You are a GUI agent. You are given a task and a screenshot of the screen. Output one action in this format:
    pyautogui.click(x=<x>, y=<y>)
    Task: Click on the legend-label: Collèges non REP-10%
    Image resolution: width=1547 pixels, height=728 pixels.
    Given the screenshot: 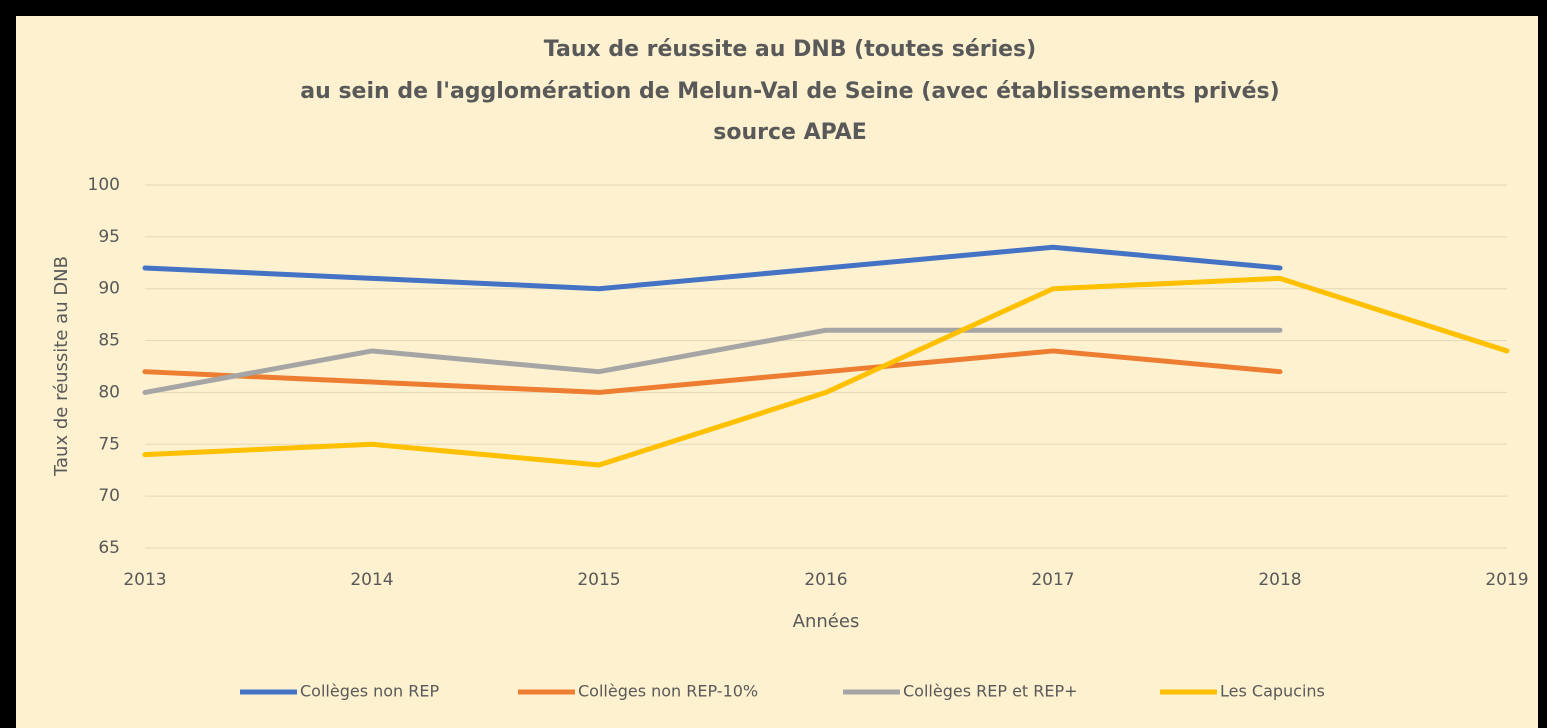 What is the action you would take?
    pyautogui.click(x=668, y=691)
    